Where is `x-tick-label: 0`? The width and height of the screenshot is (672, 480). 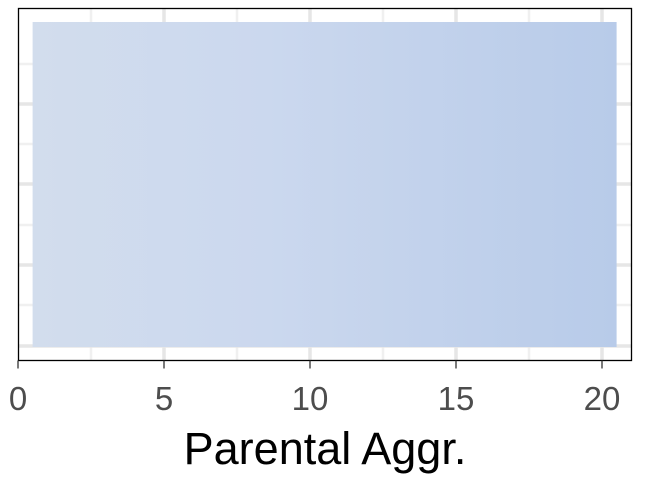 x-tick-label: 0 is located at coordinates (18, 398).